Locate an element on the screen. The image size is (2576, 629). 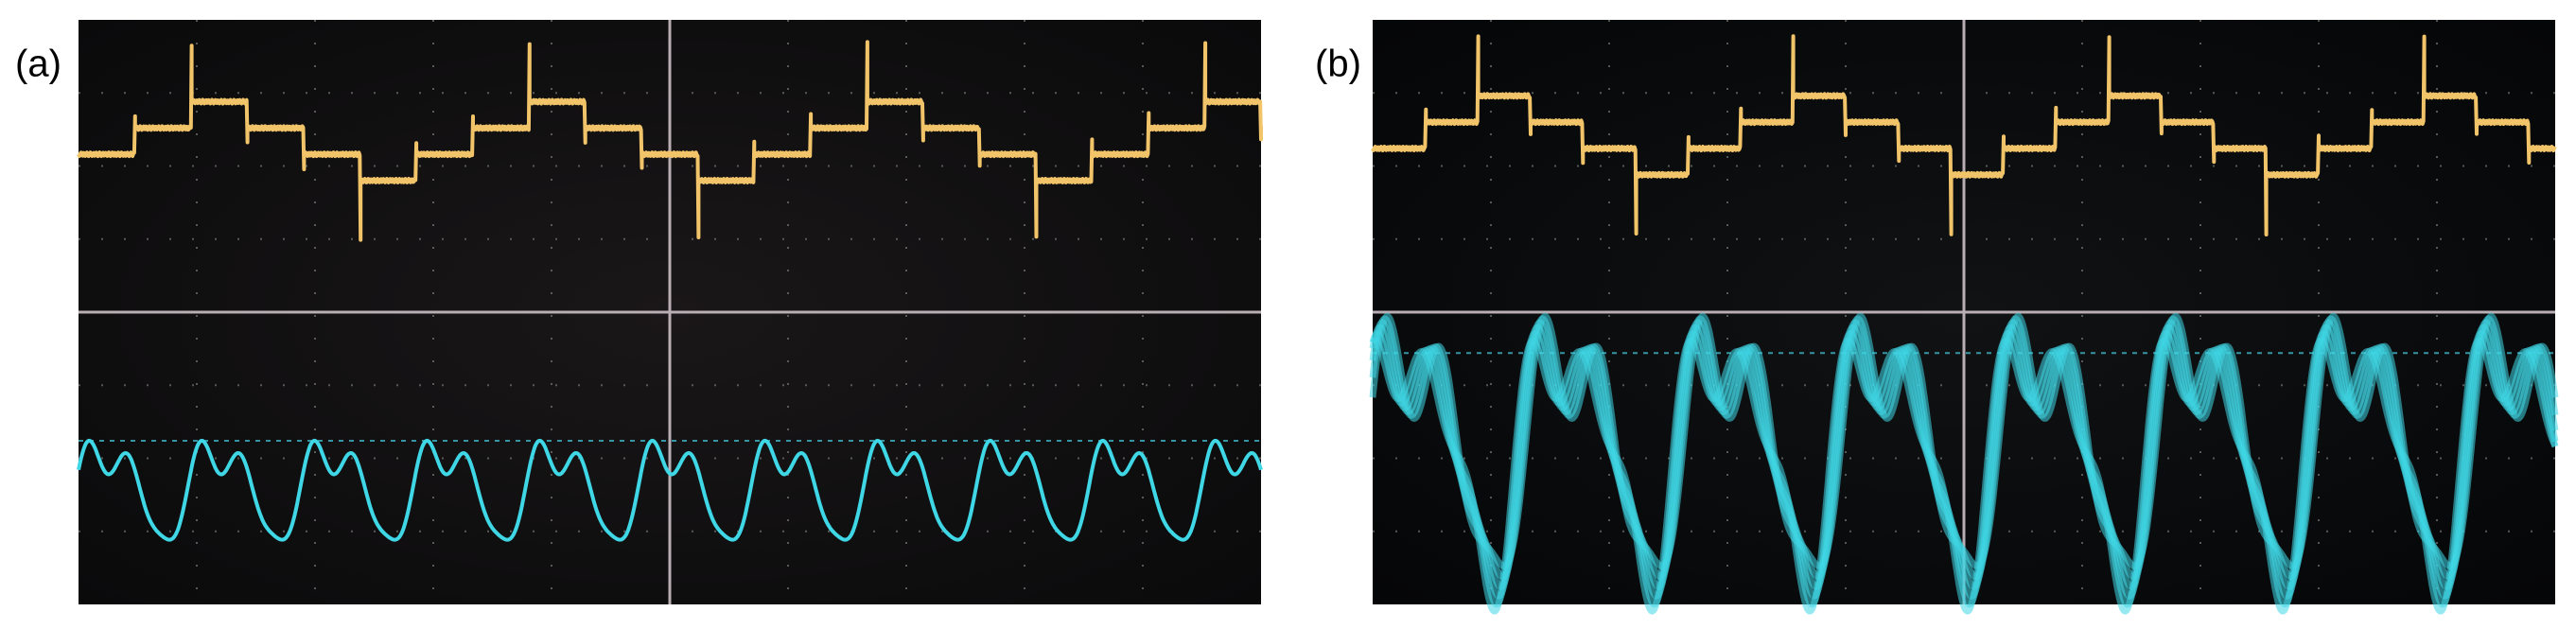
panel-label: (b) is located at coordinates (1338, 64).